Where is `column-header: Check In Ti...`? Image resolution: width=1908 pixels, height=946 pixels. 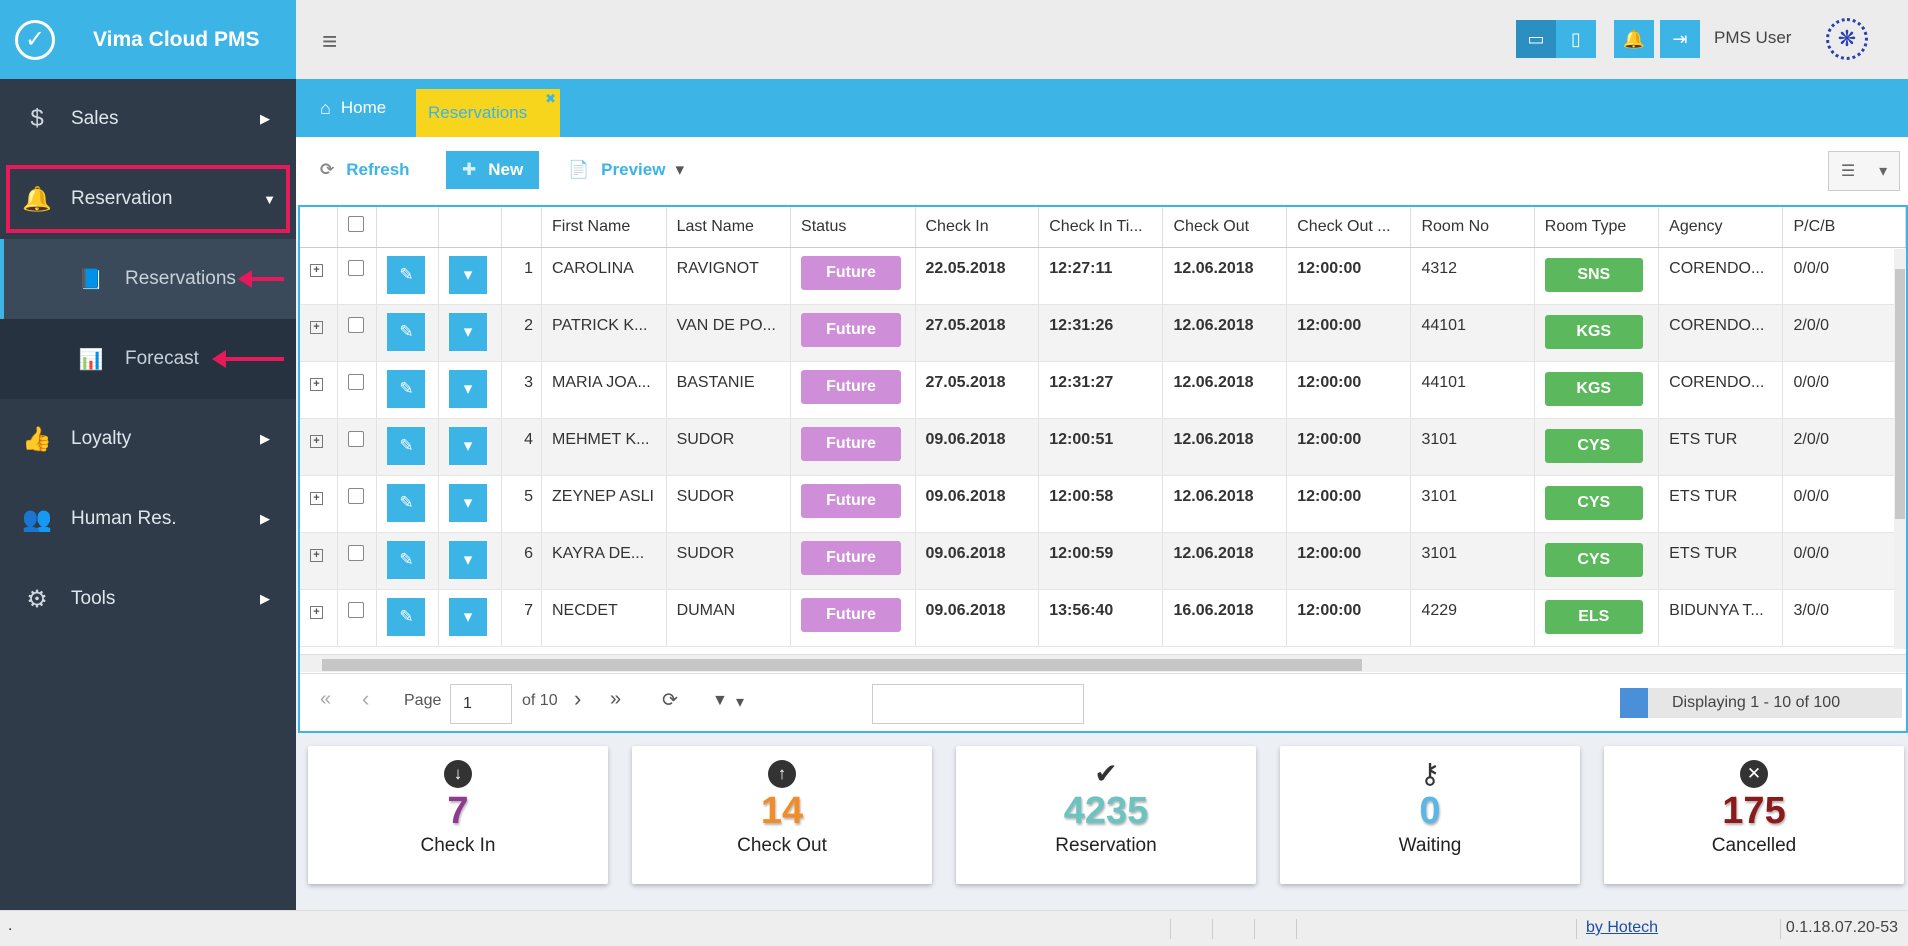
column-header: Check In Ti... is located at coordinates (1101, 227).